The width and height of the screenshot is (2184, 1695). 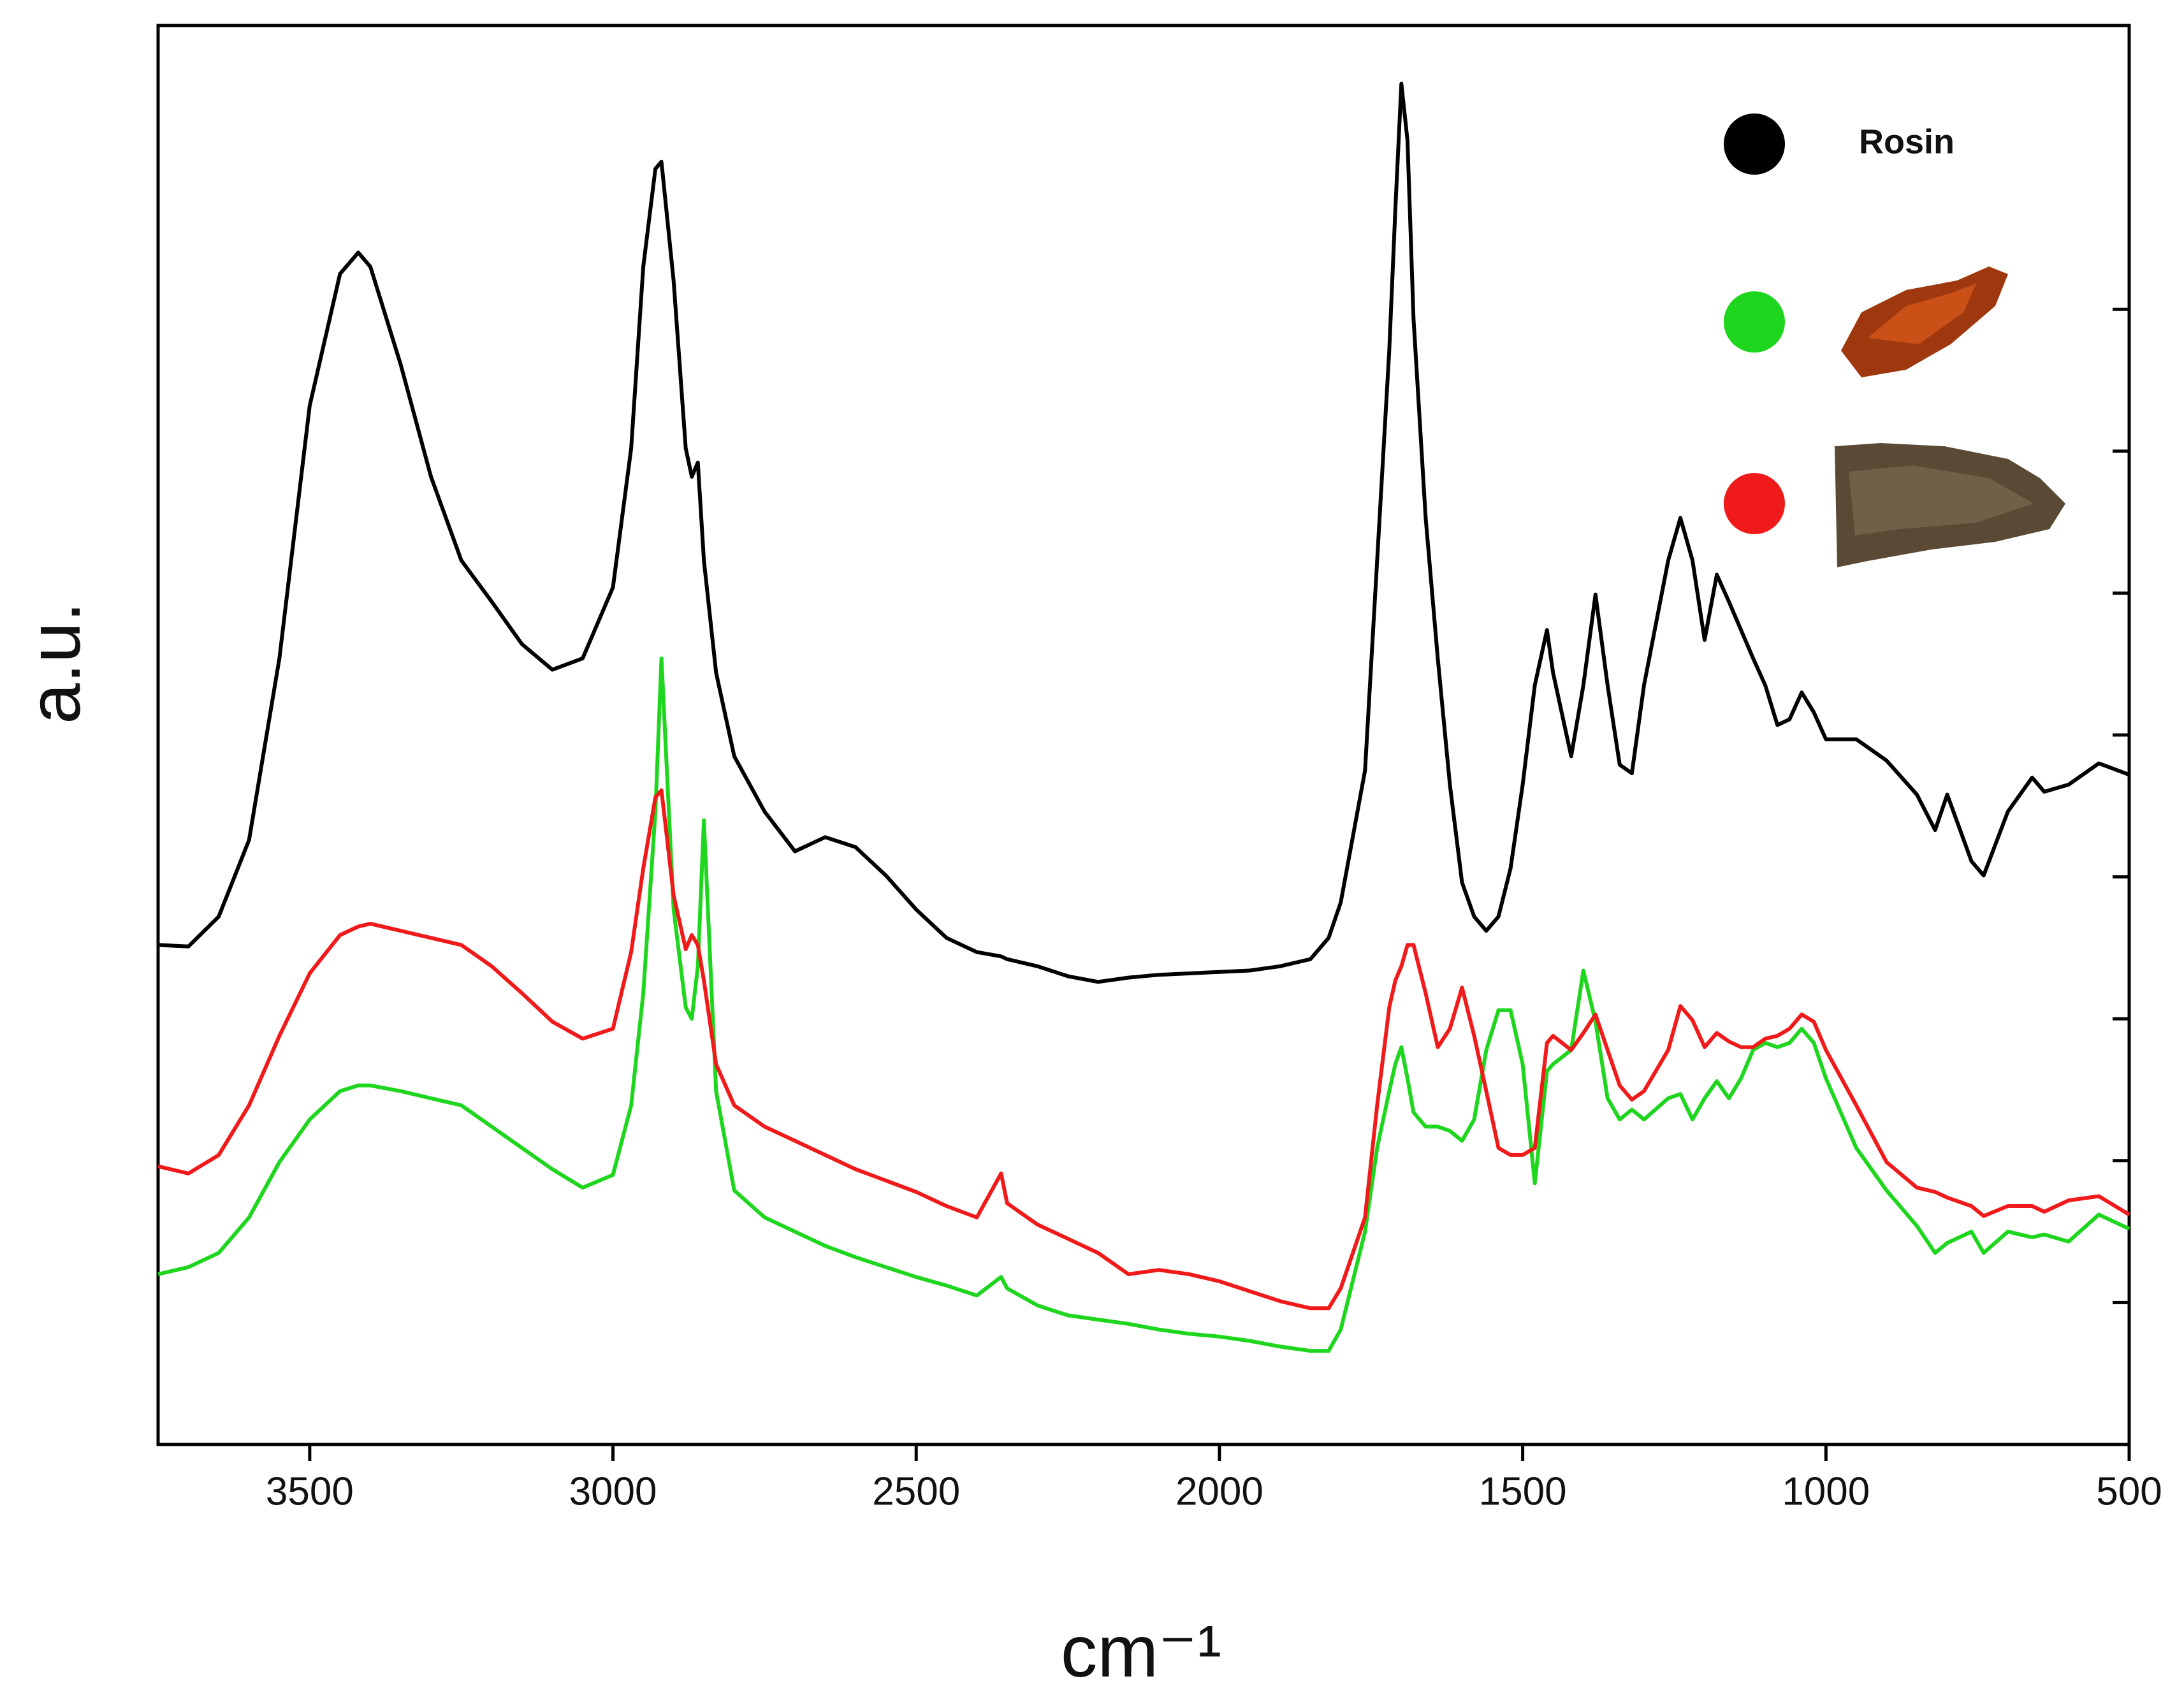 I want to click on x-tick-label: 500, so click(x=2129, y=1491).